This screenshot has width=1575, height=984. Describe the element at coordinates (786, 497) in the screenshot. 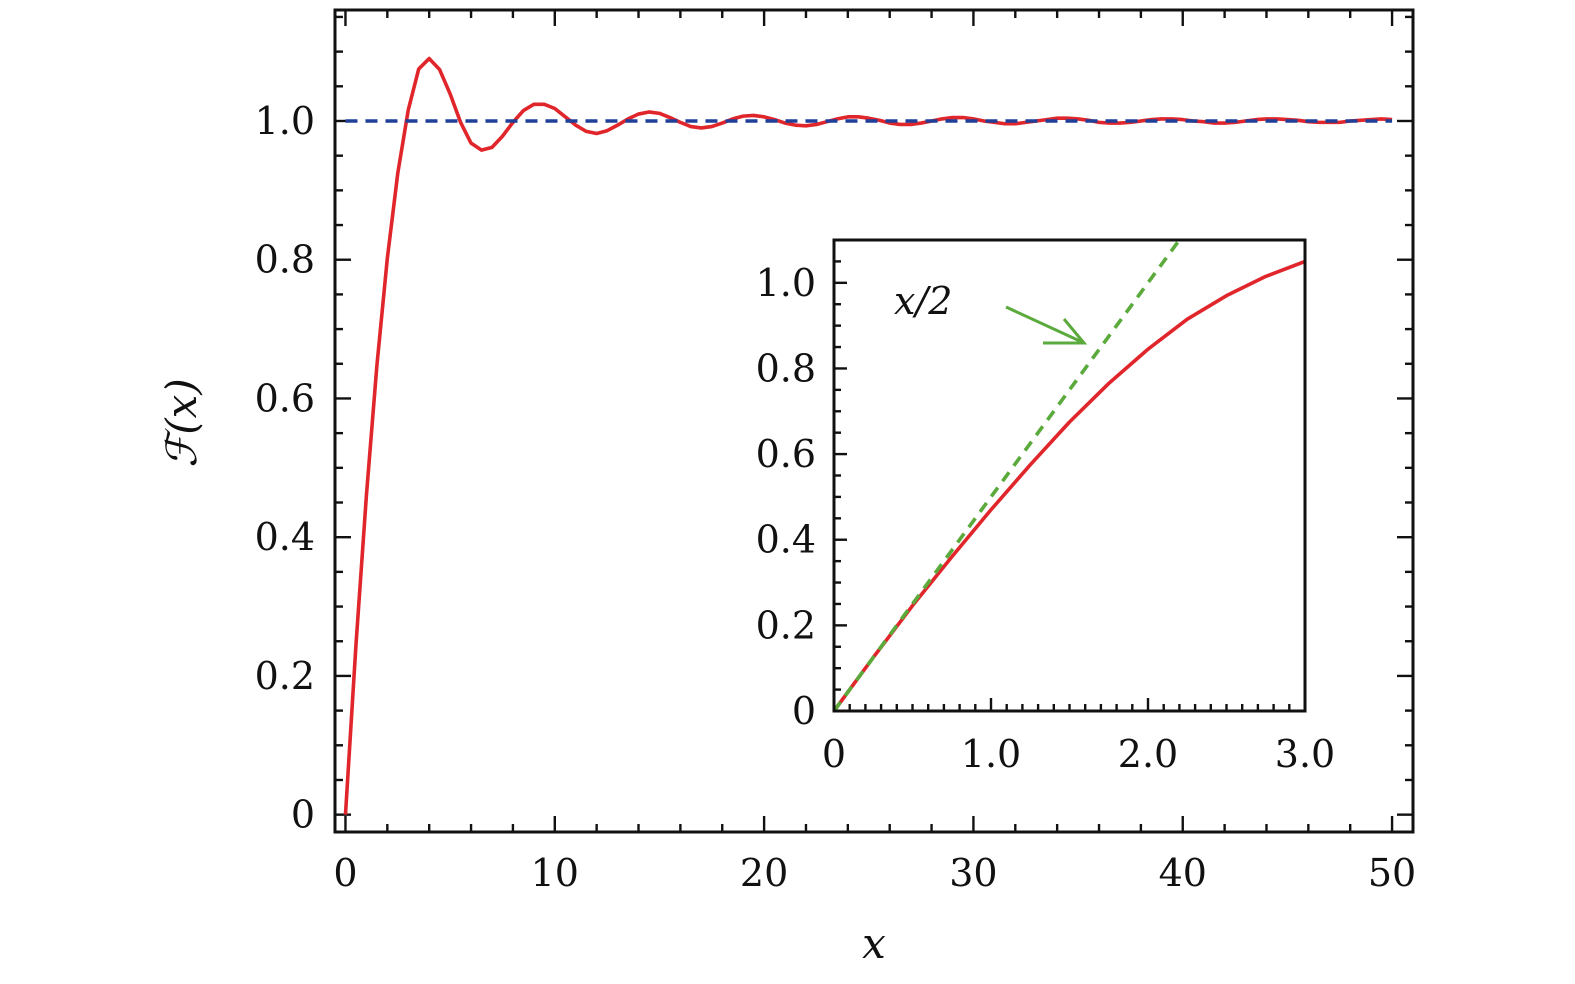

I see `inset-y-tick-labels: 0 0.2 0.4 0.6 0.8 1.0` at that location.